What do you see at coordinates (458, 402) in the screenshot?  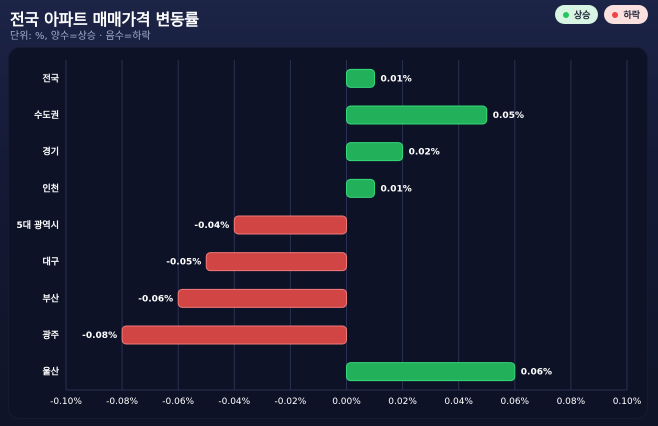 I see `x-tick-label: 0.04%` at bounding box center [458, 402].